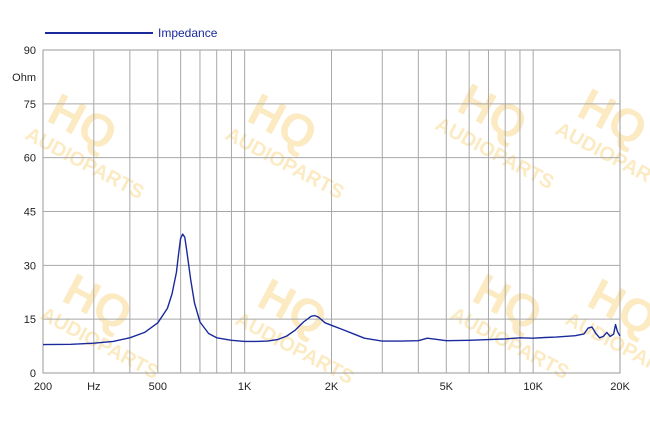 The width and height of the screenshot is (650, 425). I want to click on y-axis-label: Ohm, so click(24, 78).